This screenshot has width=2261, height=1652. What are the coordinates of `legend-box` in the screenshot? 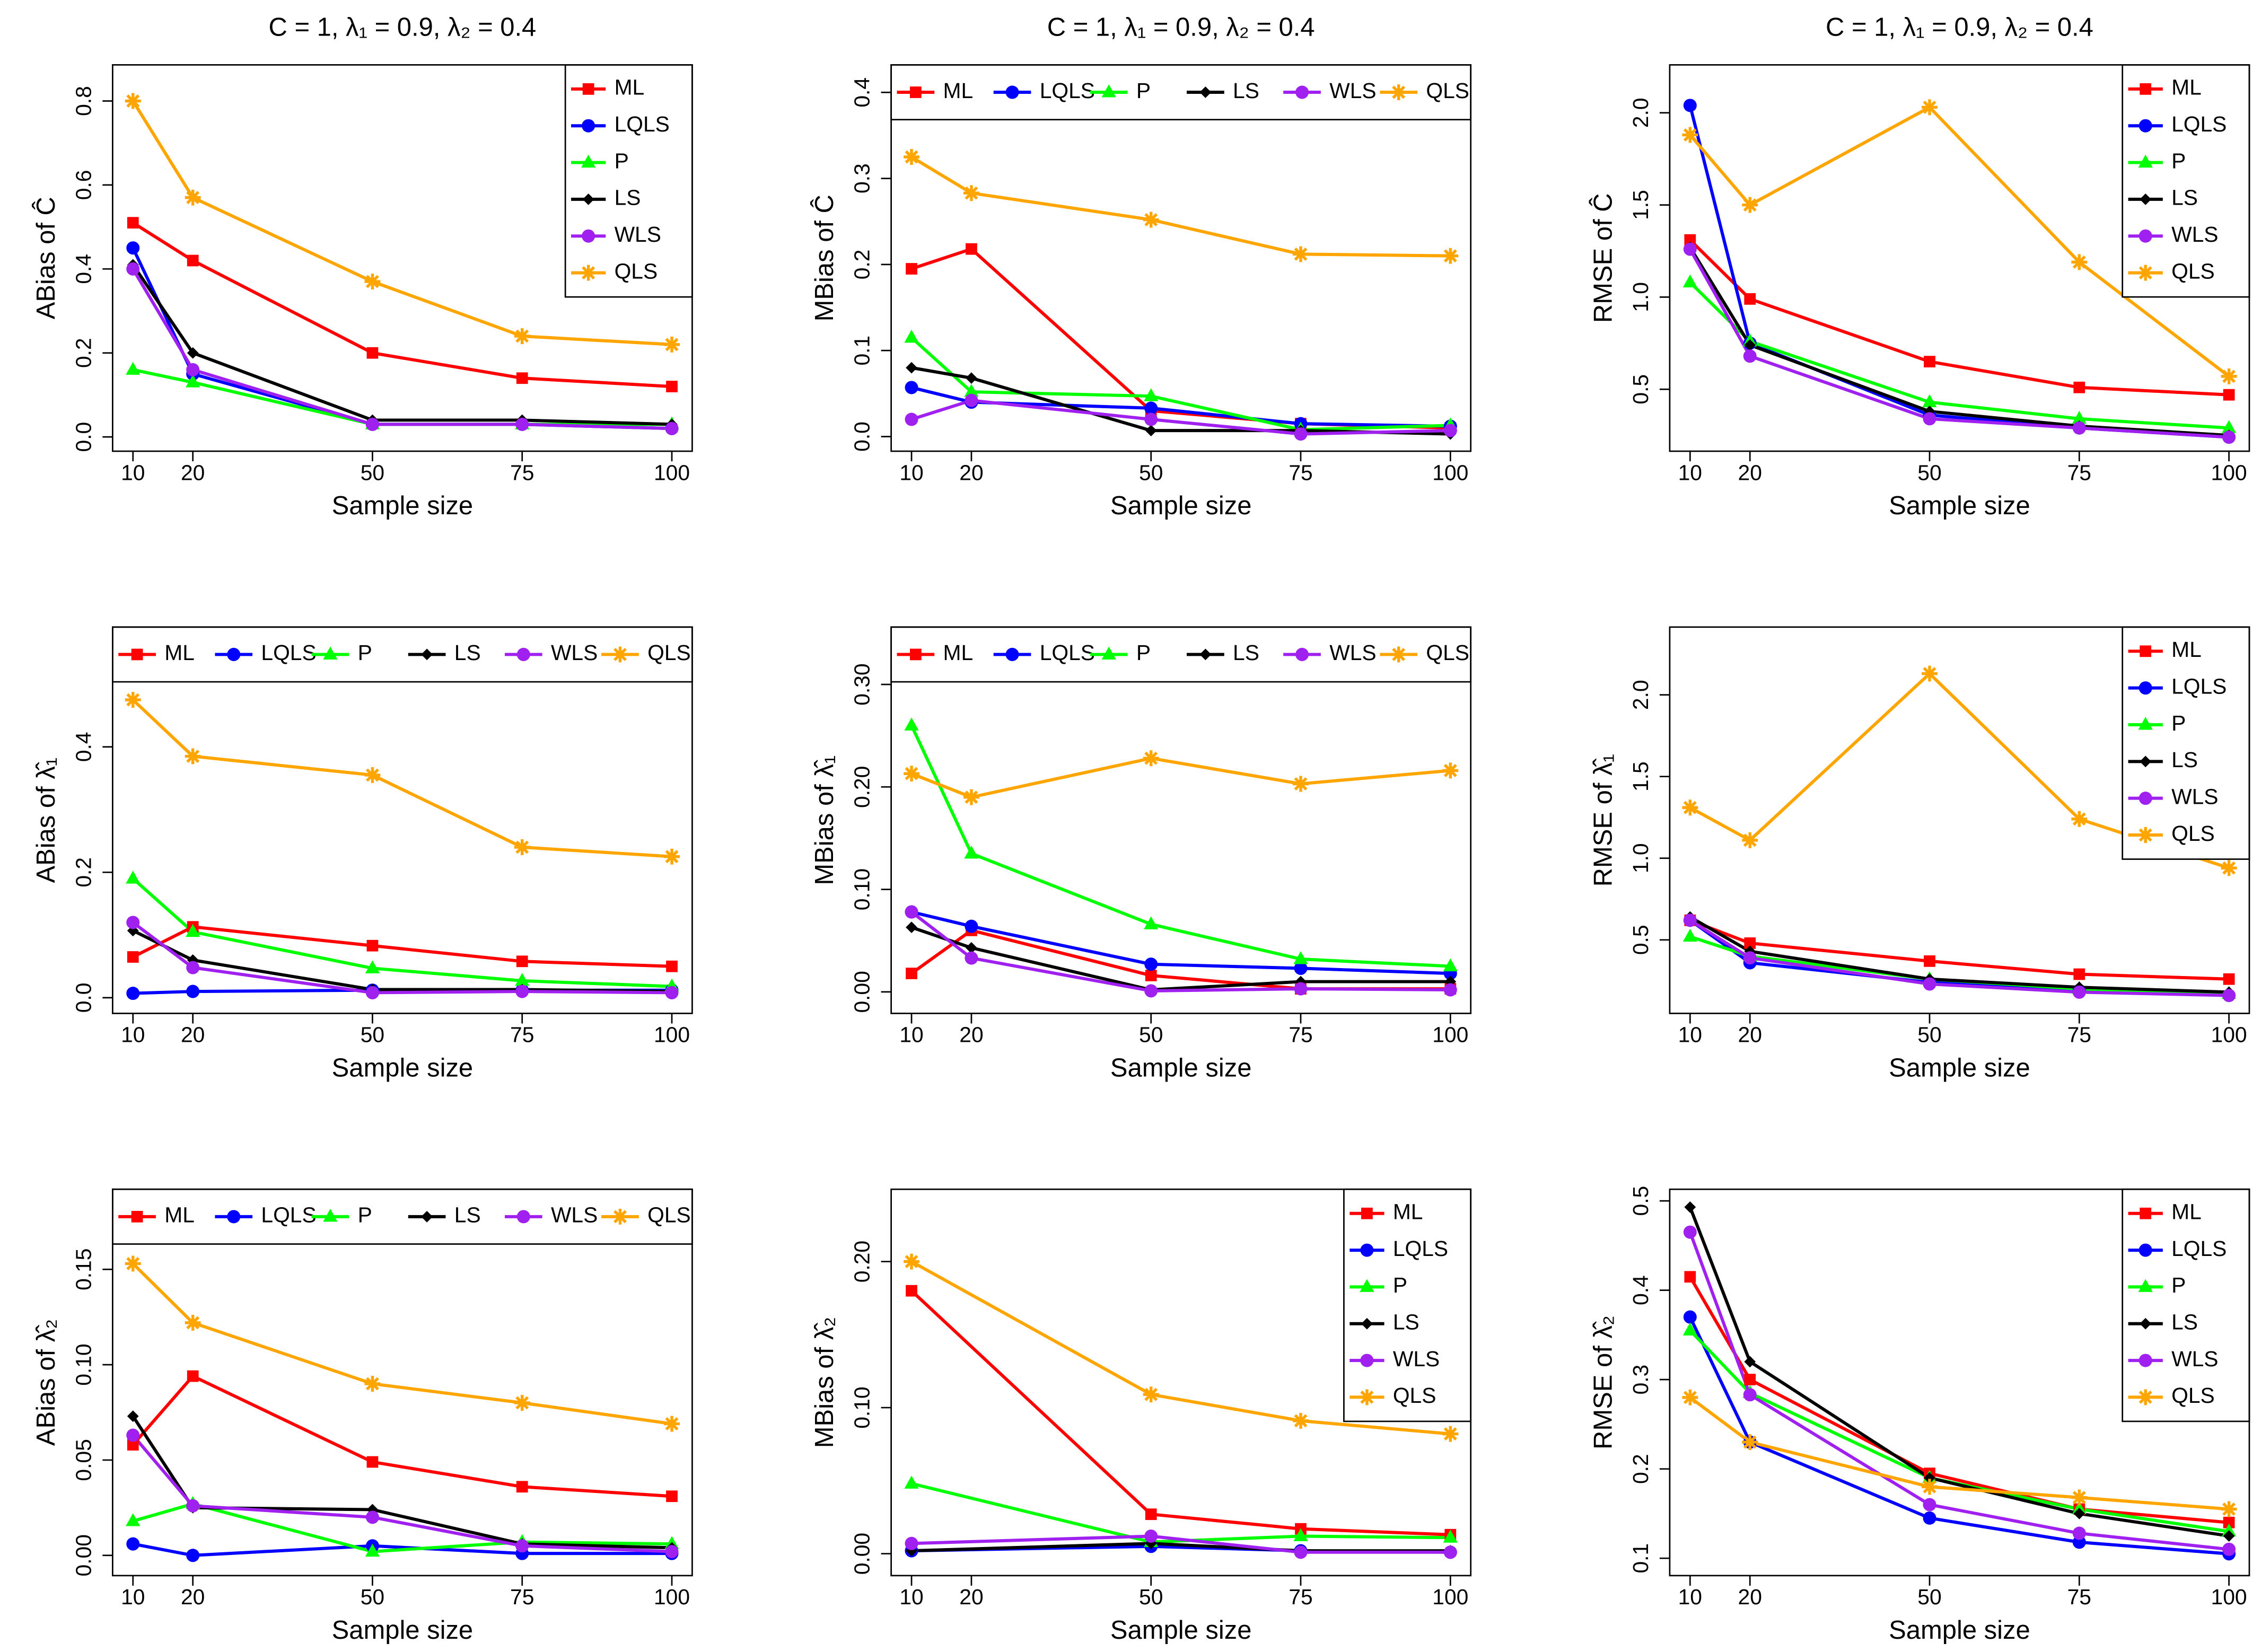 It's located at (628, 181).